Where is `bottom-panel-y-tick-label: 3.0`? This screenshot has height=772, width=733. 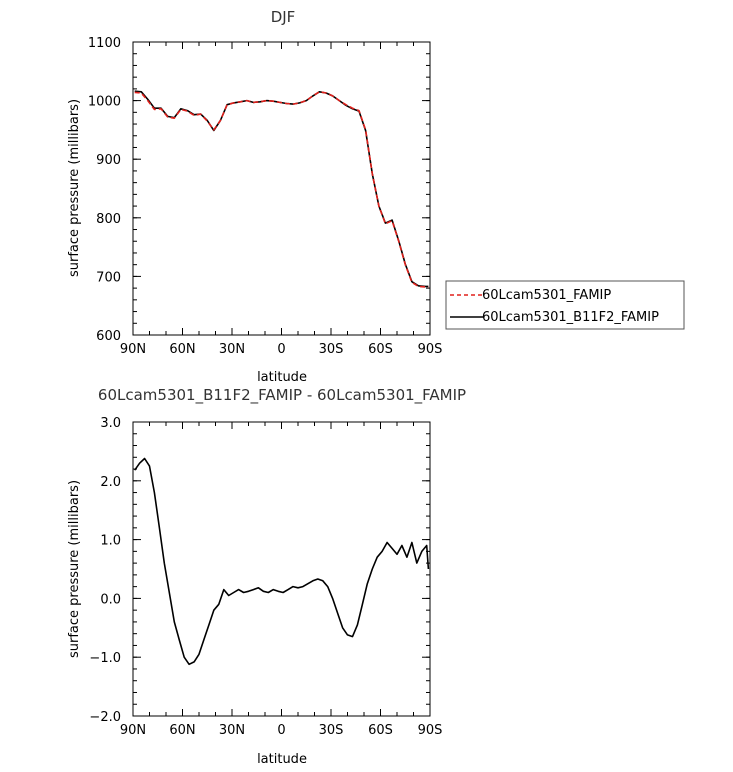 bottom-panel-y-tick-label: 3.0 is located at coordinates (110, 423).